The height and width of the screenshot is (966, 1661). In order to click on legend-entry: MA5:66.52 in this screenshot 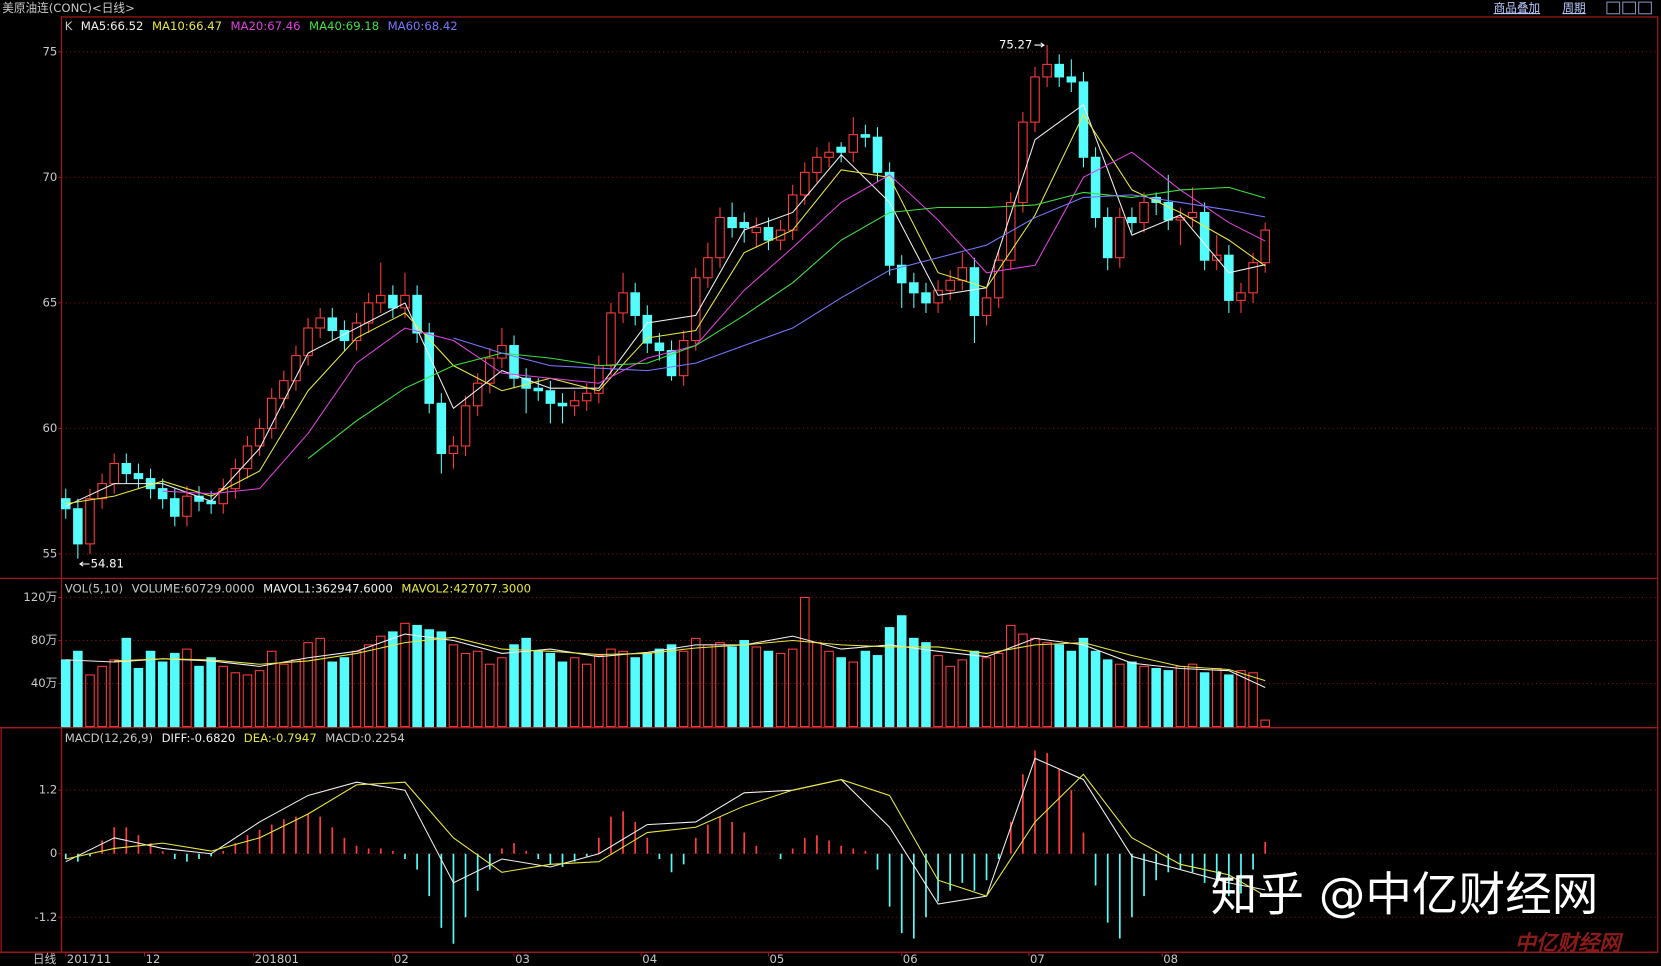, I will do `click(112, 26)`.